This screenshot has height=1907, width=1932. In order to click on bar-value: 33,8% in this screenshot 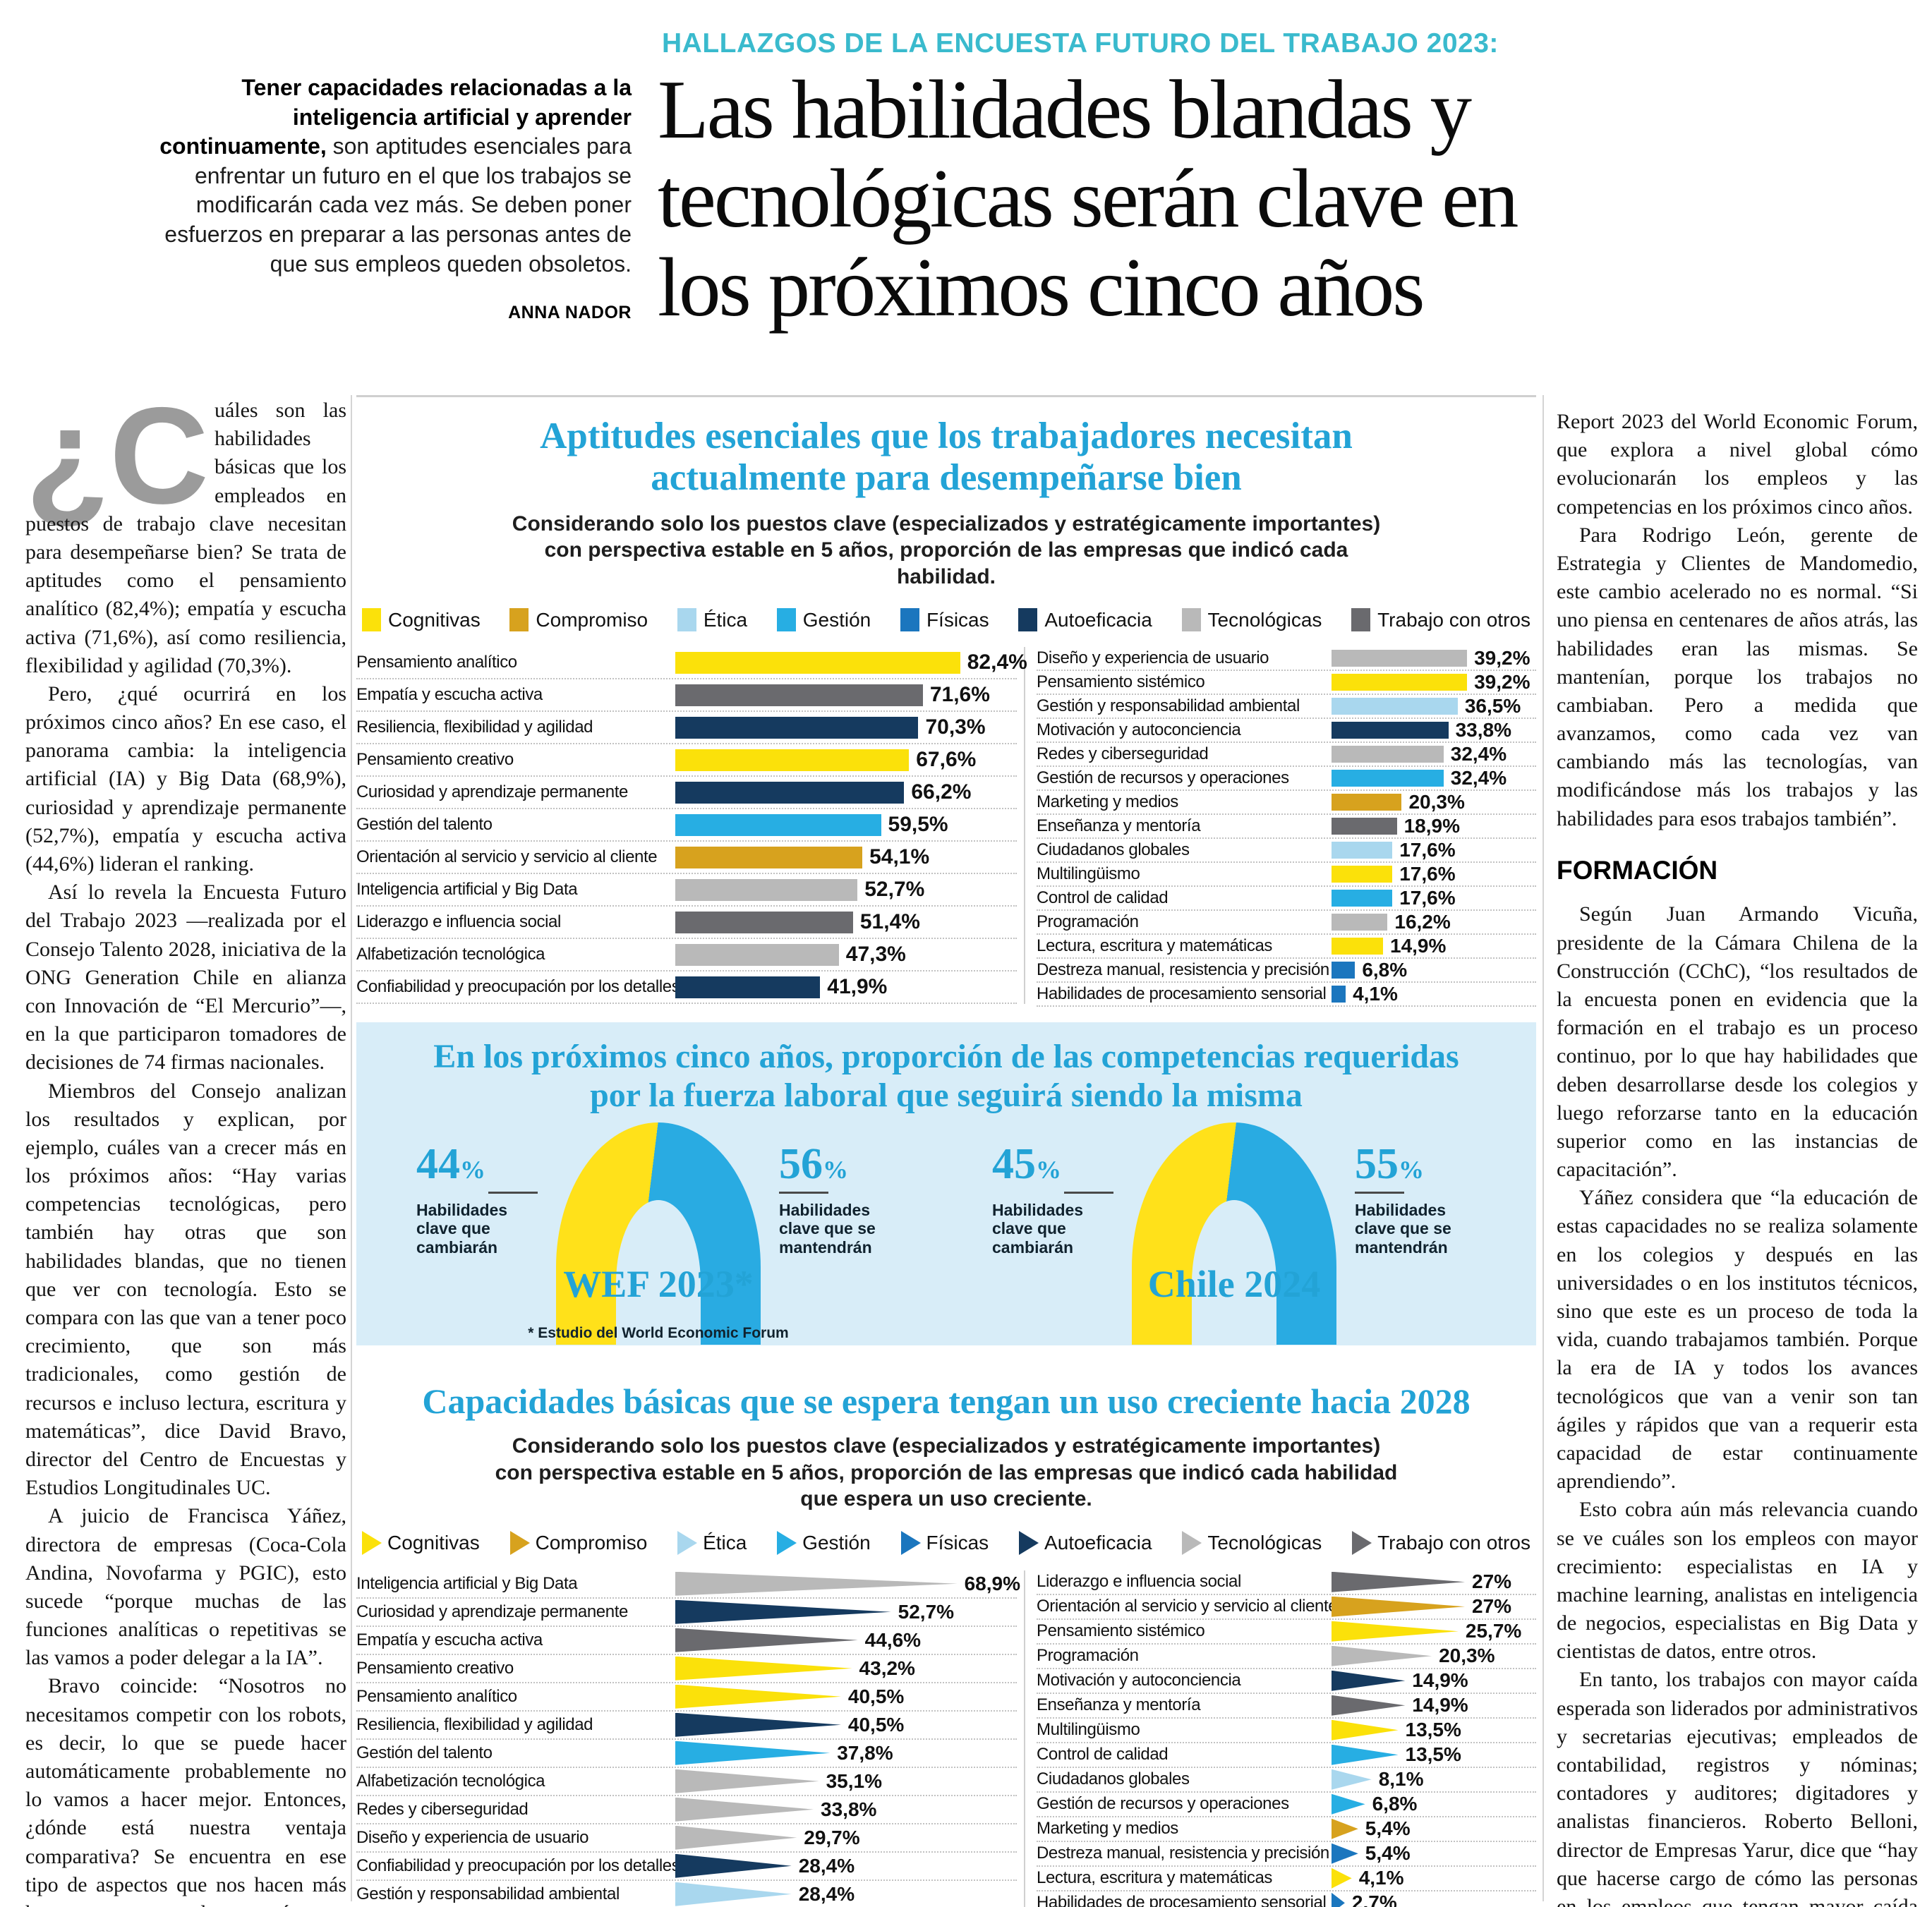, I will do `click(1483, 730)`.